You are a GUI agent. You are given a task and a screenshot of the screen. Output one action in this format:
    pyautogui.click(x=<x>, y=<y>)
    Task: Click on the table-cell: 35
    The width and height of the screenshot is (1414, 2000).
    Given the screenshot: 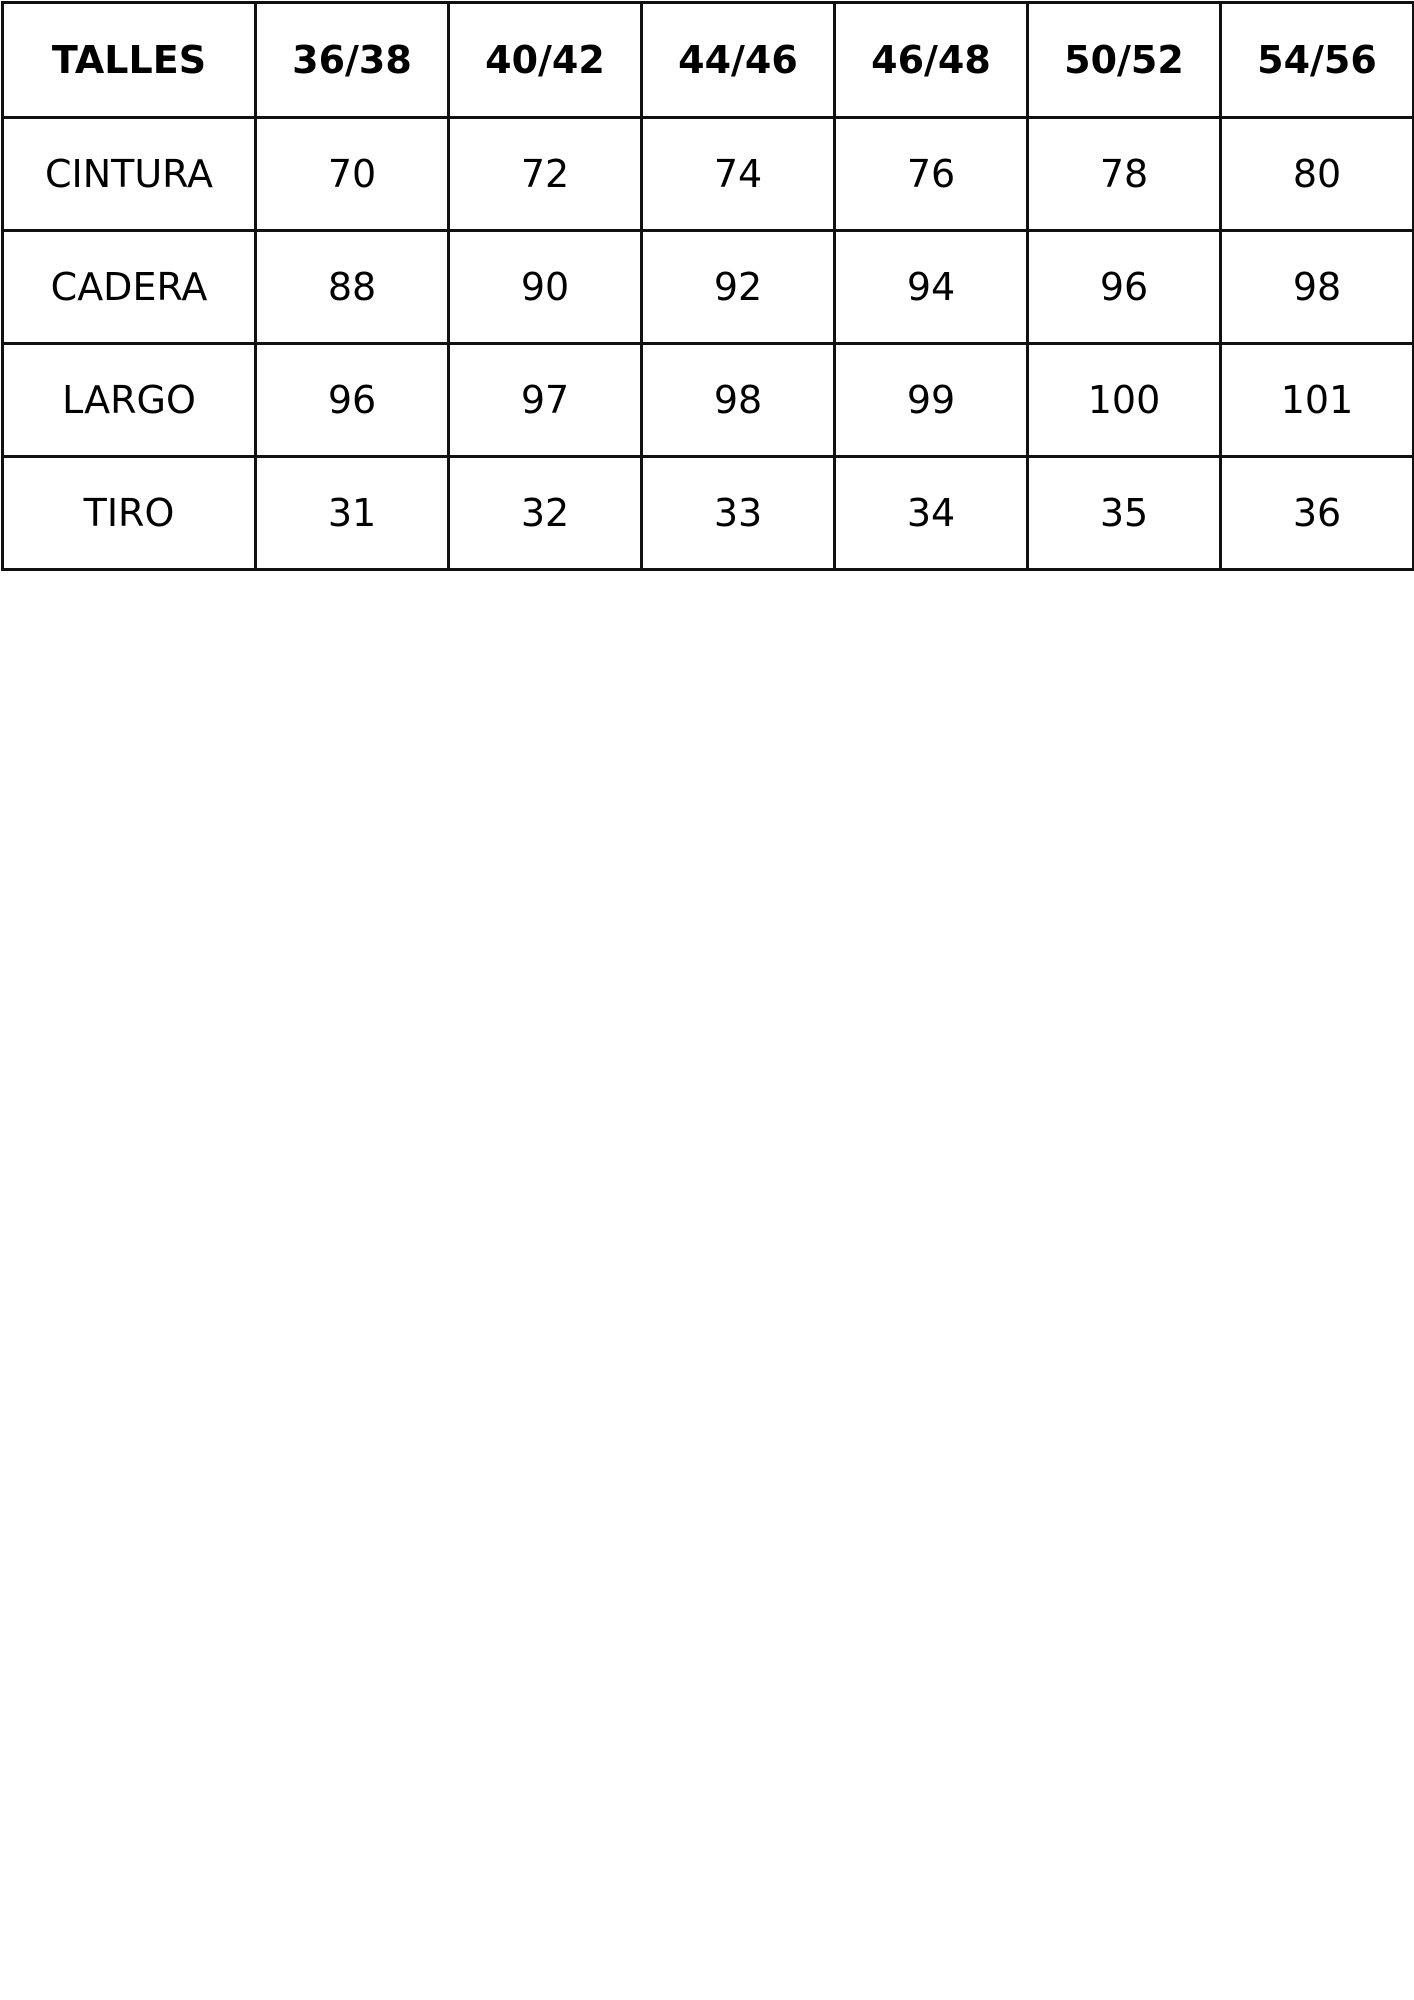 What is the action you would take?
    pyautogui.click(x=1124, y=513)
    